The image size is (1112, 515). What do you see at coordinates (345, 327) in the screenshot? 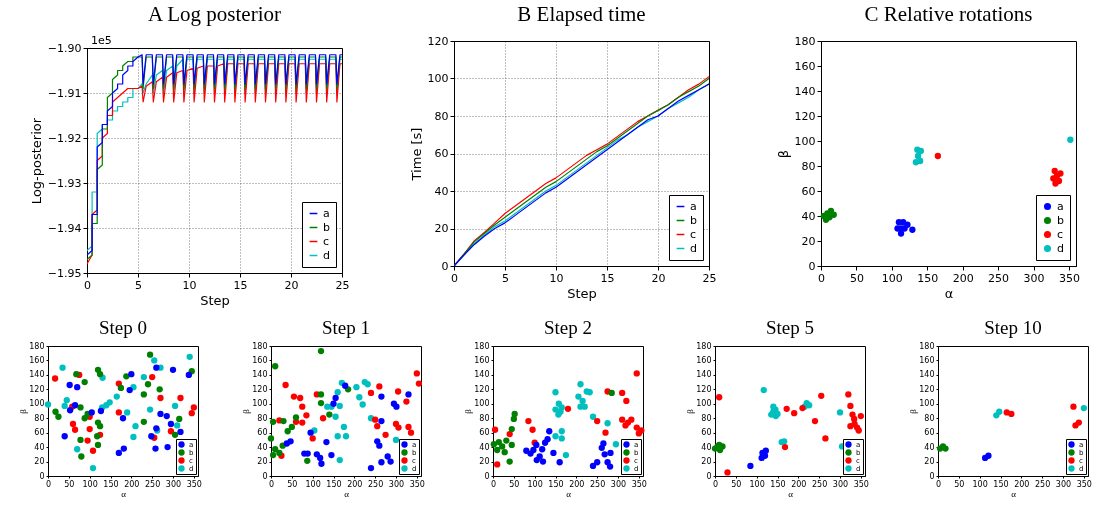
I see `chart-title: Step 1` at bounding box center [345, 327].